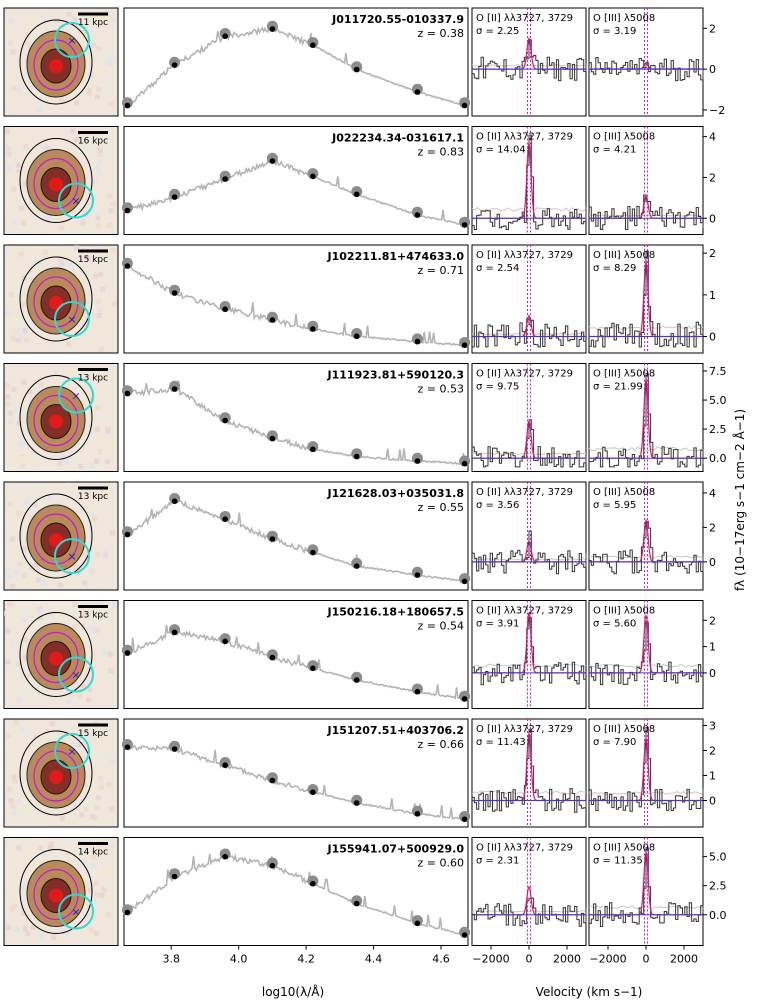 The width and height of the screenshot is (757, 1004). What do you see at coordinates (441, 270) in the screenshot?
I see `redshift-label: z = 0.71` at bounding box center [441, 270].